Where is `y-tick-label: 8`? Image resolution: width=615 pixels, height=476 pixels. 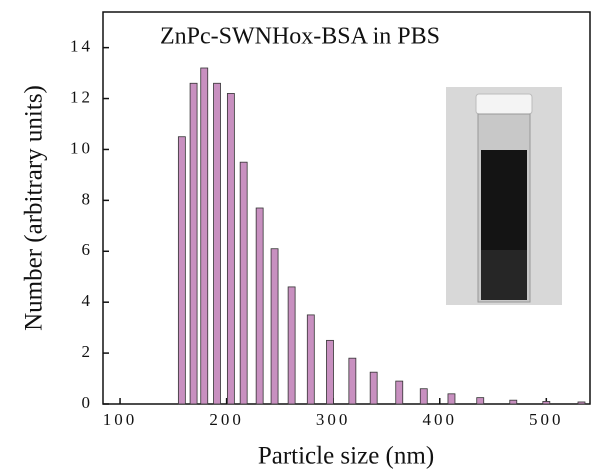 y-tick-label: 8 is located at coordinates (88, 198).